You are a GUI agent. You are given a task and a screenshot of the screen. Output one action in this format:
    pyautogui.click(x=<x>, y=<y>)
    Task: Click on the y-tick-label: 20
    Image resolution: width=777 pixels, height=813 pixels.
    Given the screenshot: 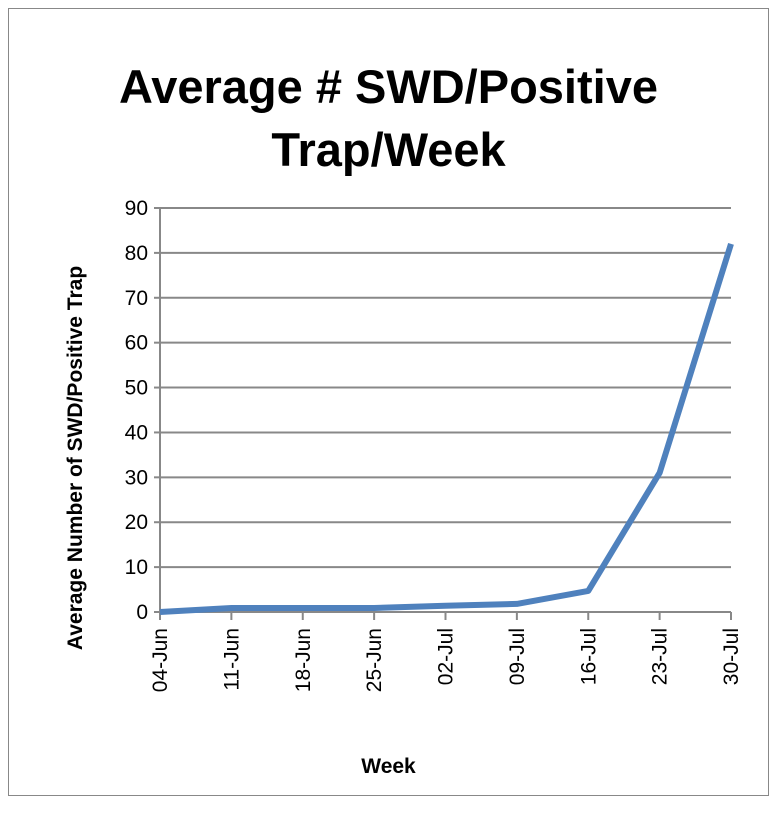 What is the action you would take?
    pyautogui.click(x=136, y=522)
    